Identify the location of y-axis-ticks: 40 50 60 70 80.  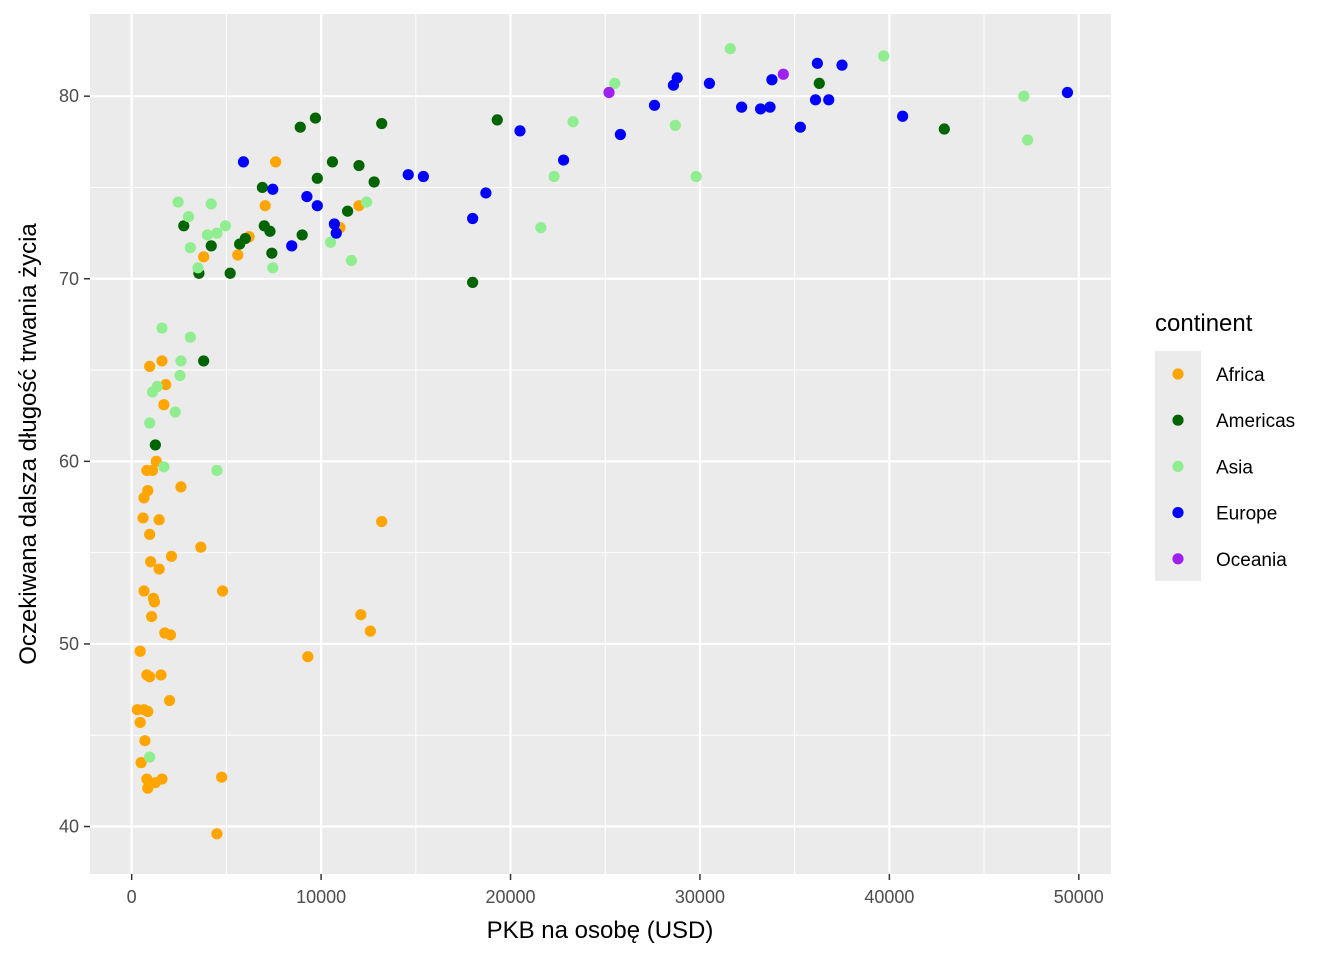
(74, 461).